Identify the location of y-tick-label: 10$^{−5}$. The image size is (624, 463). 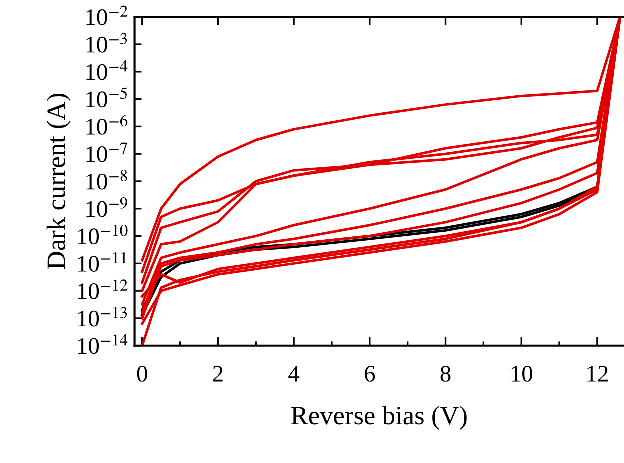
(107, 98).